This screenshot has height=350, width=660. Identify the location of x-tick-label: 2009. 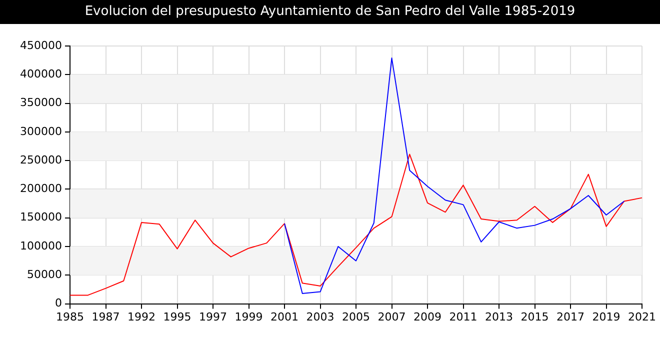
(428, 317).